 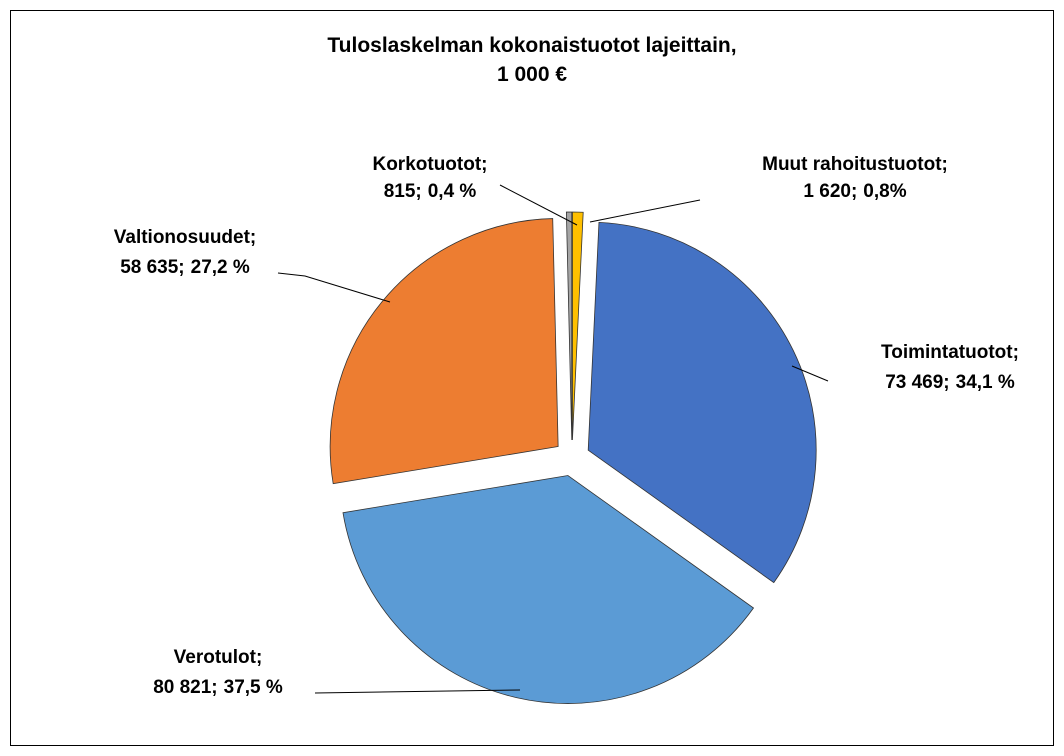 I want to click on value-label: 1 620;, so click(x=830, y=191).